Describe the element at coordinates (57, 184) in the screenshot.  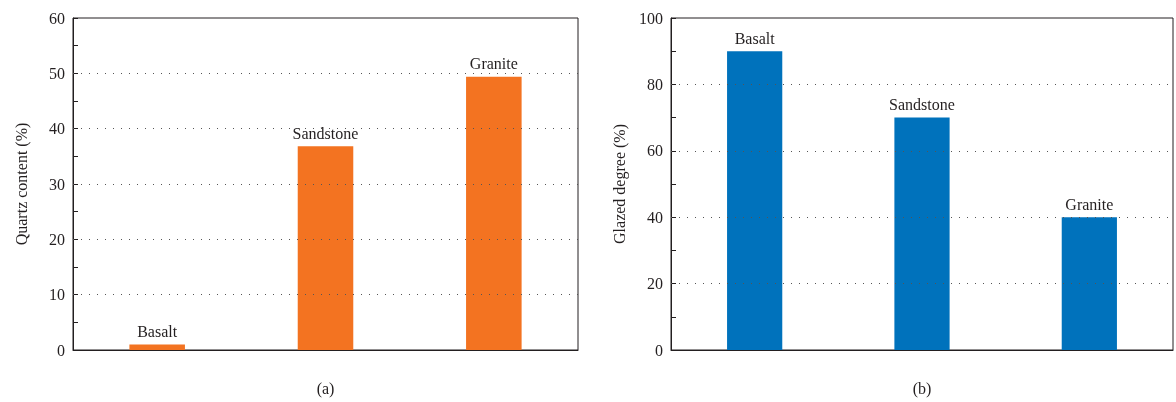
I see `y-tick-label: 30` at that location.